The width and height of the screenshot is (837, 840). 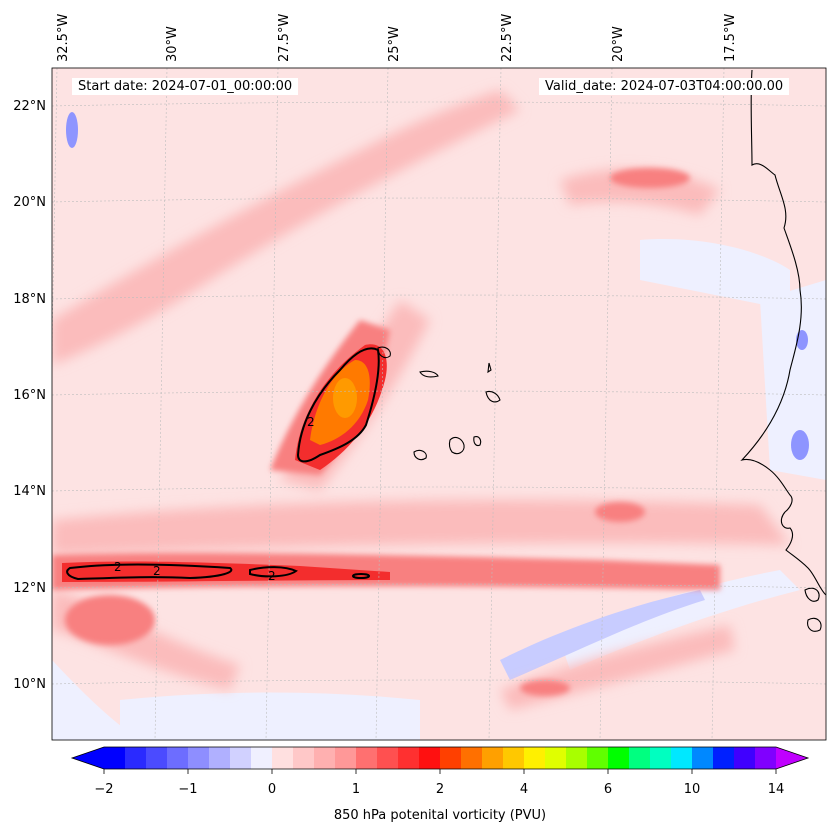 I want to click on latitude-labels: 22°N 20°N 18°N 16°N 14°N 12°N 10°N, so click(x=29, y=395).